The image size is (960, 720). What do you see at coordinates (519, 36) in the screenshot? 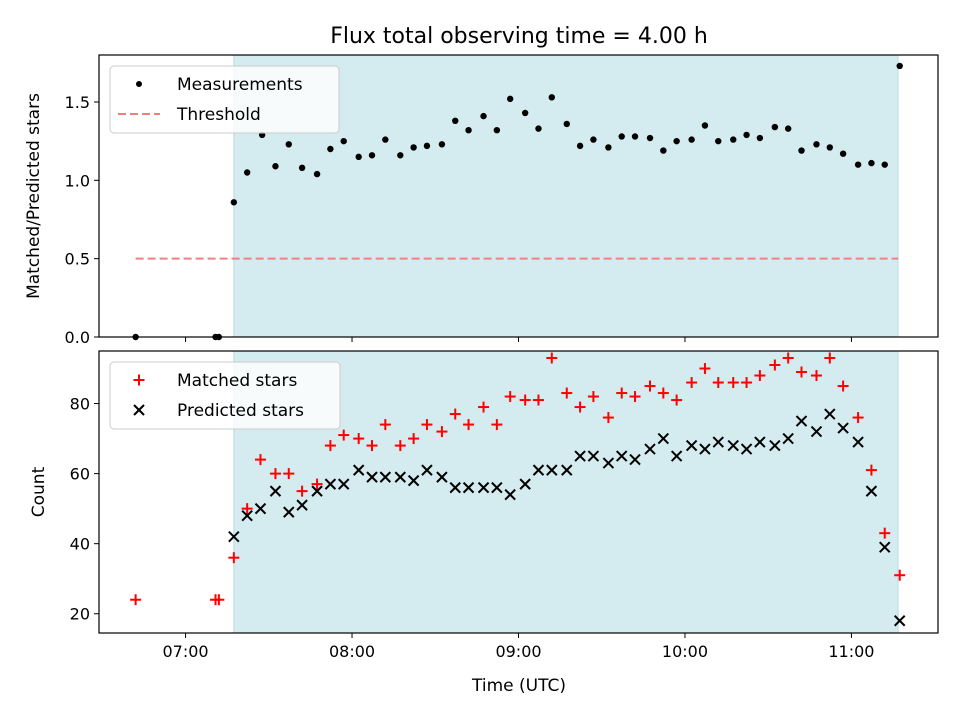
I see `chart-title: Flux total observing time = 4.00 h` at bounding box center [519, 36].